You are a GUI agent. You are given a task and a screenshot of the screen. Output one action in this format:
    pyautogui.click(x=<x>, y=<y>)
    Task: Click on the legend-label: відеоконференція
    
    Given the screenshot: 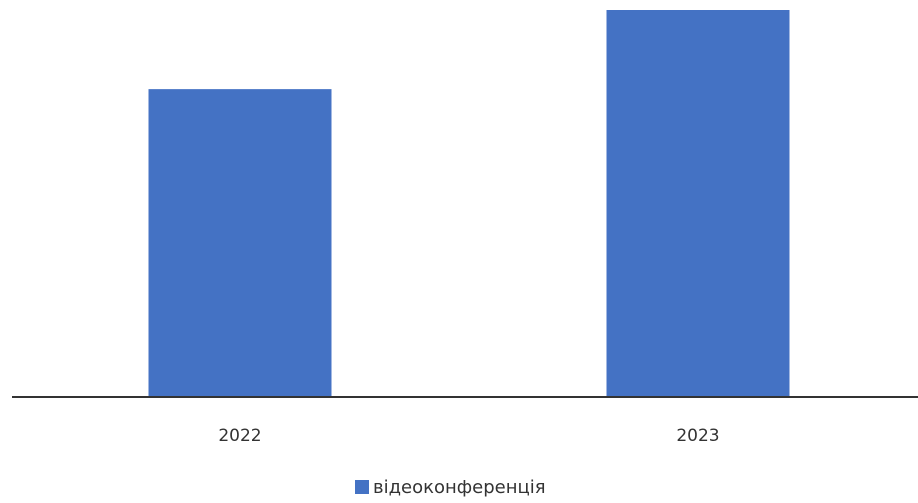 What is the action you would take?
    pyautogui.click(x=459, y=487)
    